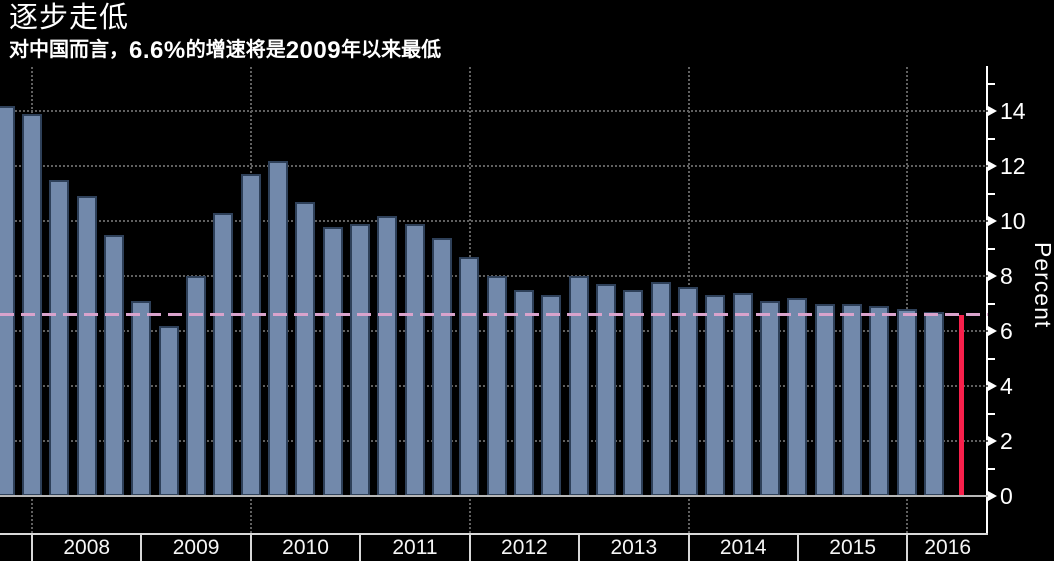  What do you see at coordinates (69, 50) in the screenshot?
I see `subtitle-text: 对中国而言，` at bounding box center [69, 50].